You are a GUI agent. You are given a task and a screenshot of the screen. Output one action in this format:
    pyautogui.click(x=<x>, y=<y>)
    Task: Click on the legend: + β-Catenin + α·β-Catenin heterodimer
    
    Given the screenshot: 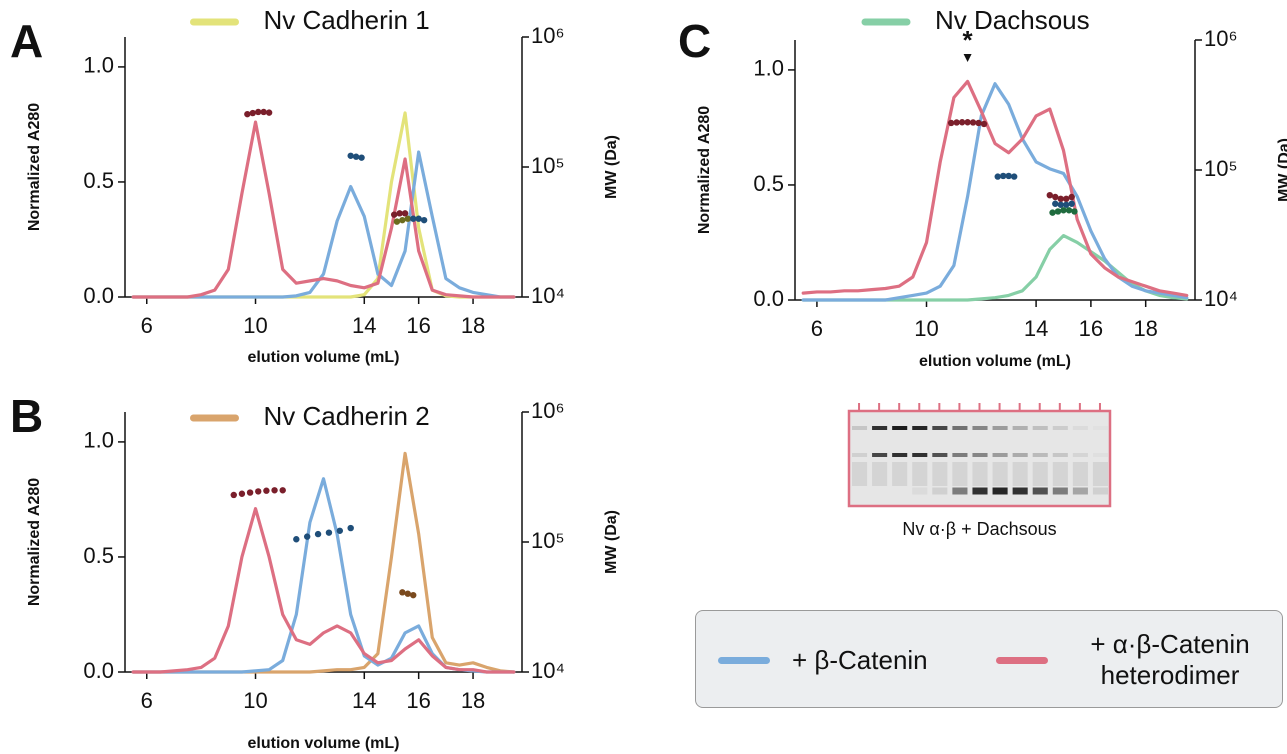 What is the action you would take?
    pyautogui.click(x=989, y=659)
    